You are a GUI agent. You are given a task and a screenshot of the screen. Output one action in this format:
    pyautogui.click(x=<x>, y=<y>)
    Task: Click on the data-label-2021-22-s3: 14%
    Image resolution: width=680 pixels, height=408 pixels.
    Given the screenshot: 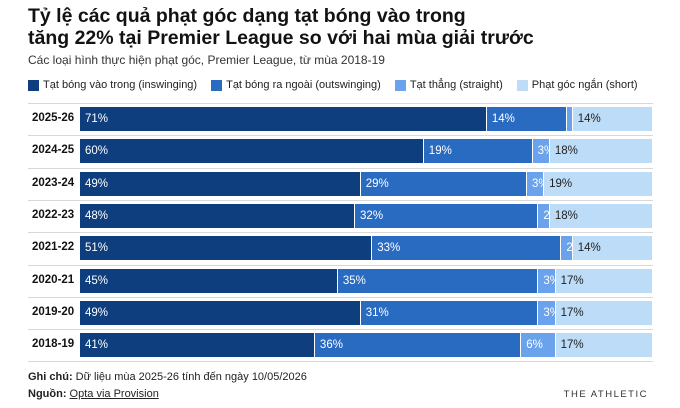 What is the action you would take?
    pyautogui.click(x=589, y=248)
    